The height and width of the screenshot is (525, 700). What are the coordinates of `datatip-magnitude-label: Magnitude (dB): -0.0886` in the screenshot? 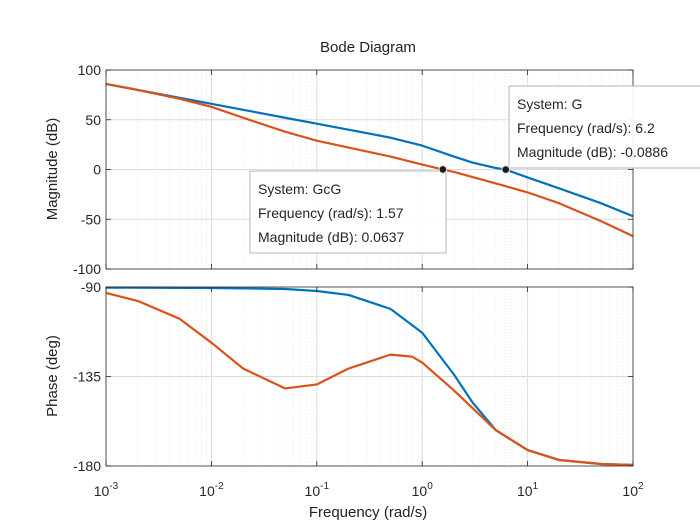 It's located at (592, 152).